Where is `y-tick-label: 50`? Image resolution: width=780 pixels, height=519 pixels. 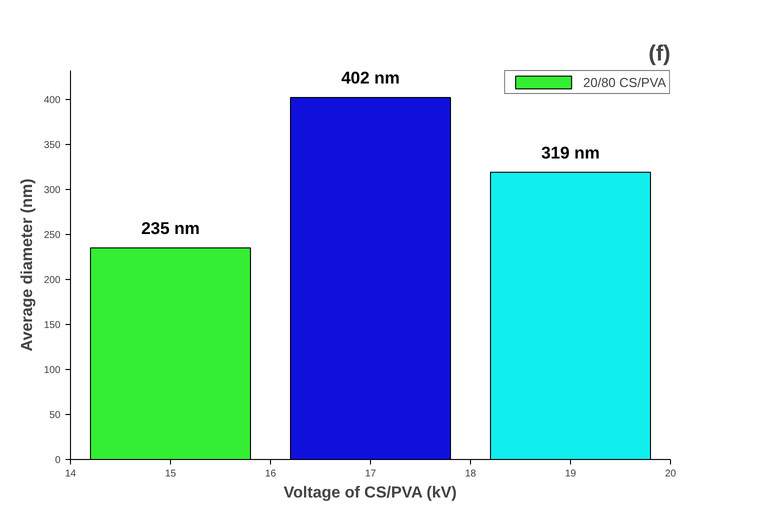
y-tick-label: 50 is located at coordinates (55, 415).